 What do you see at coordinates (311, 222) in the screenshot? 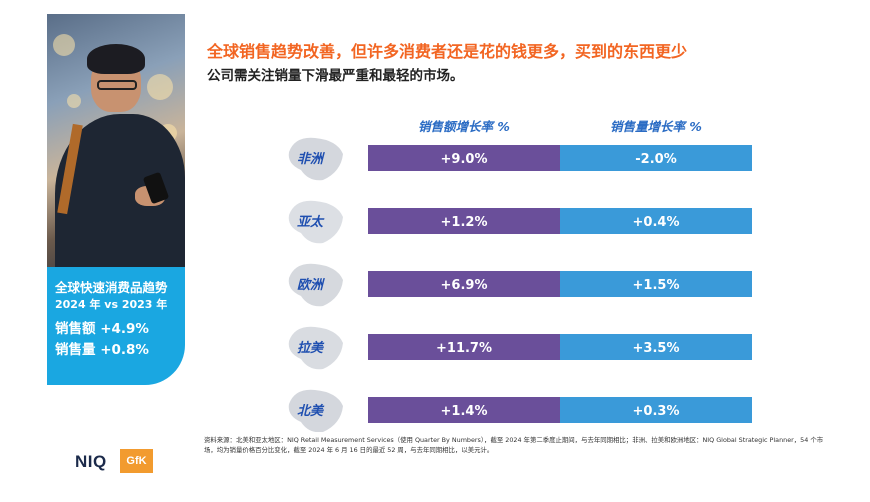
I see `region-label: 亚太` at bounding box center [311, 222].